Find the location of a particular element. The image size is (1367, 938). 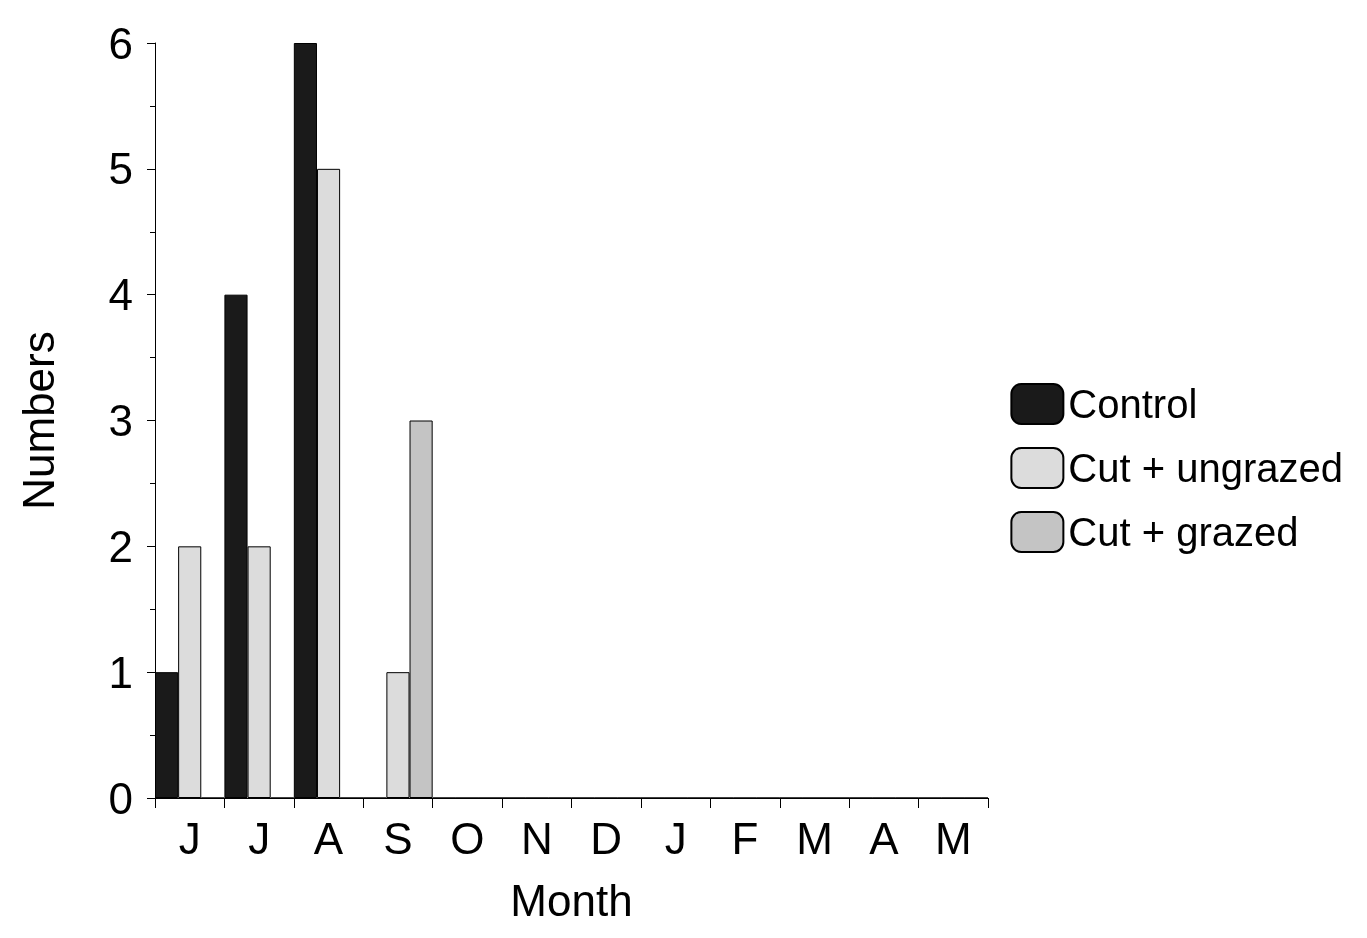

y-tick-label: 4 is located at coordinates (120, 295).